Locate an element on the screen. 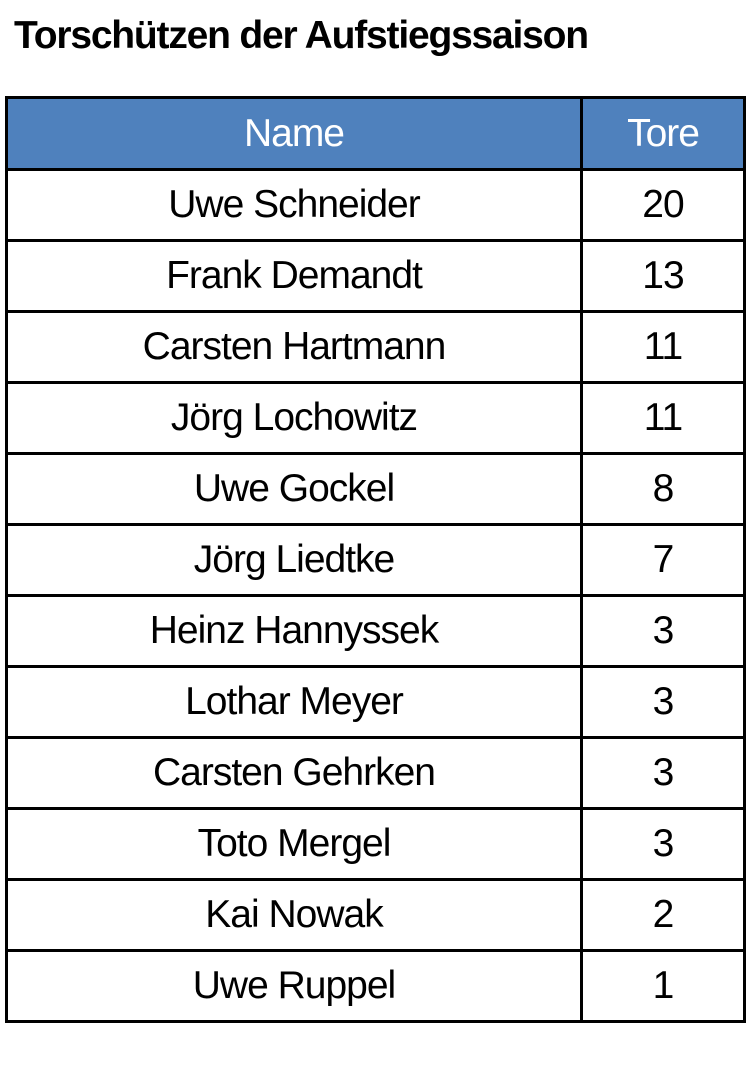 The width and height of the screenshot is (750, 1070). player-name: Lothar Meyer is located at coordinates (294, 702).